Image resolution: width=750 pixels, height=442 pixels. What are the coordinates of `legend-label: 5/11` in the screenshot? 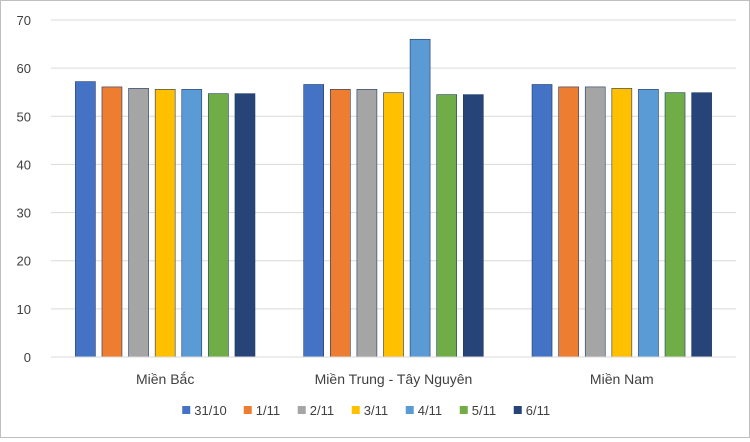 It's located at (484, 410).